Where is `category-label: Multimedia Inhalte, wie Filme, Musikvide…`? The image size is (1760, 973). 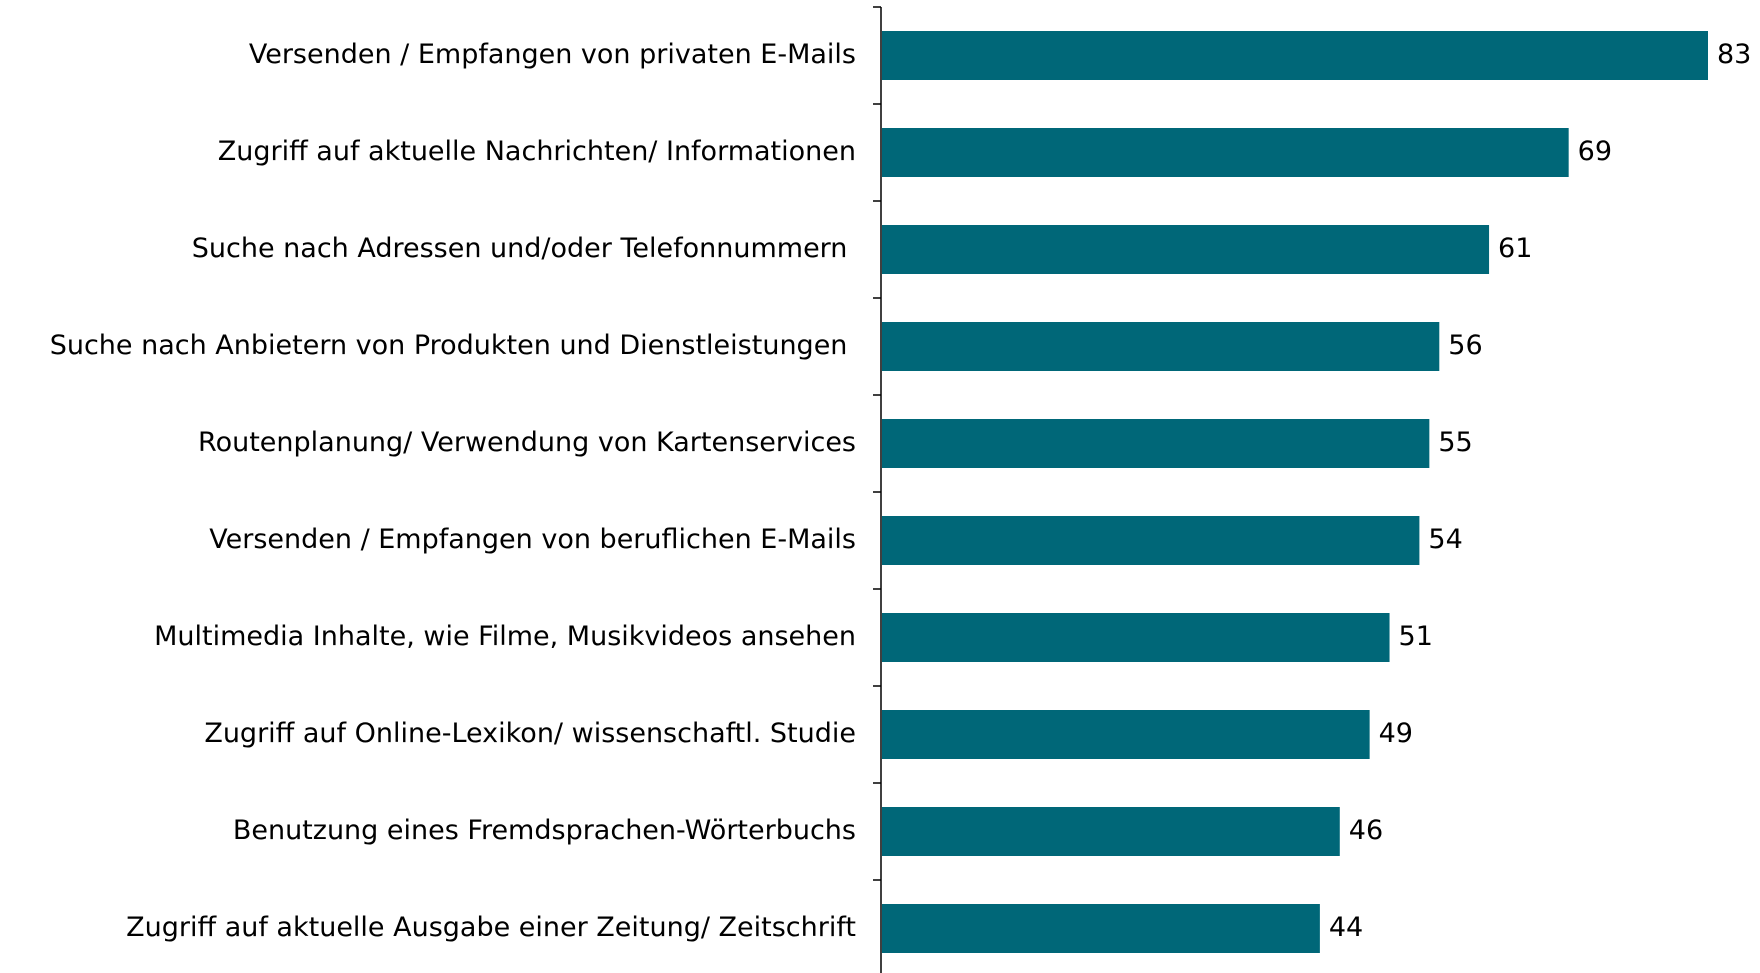 category-label: Multimedia Inhalte, wie Filme, Musikvide… is located at coordinates (505, 636).